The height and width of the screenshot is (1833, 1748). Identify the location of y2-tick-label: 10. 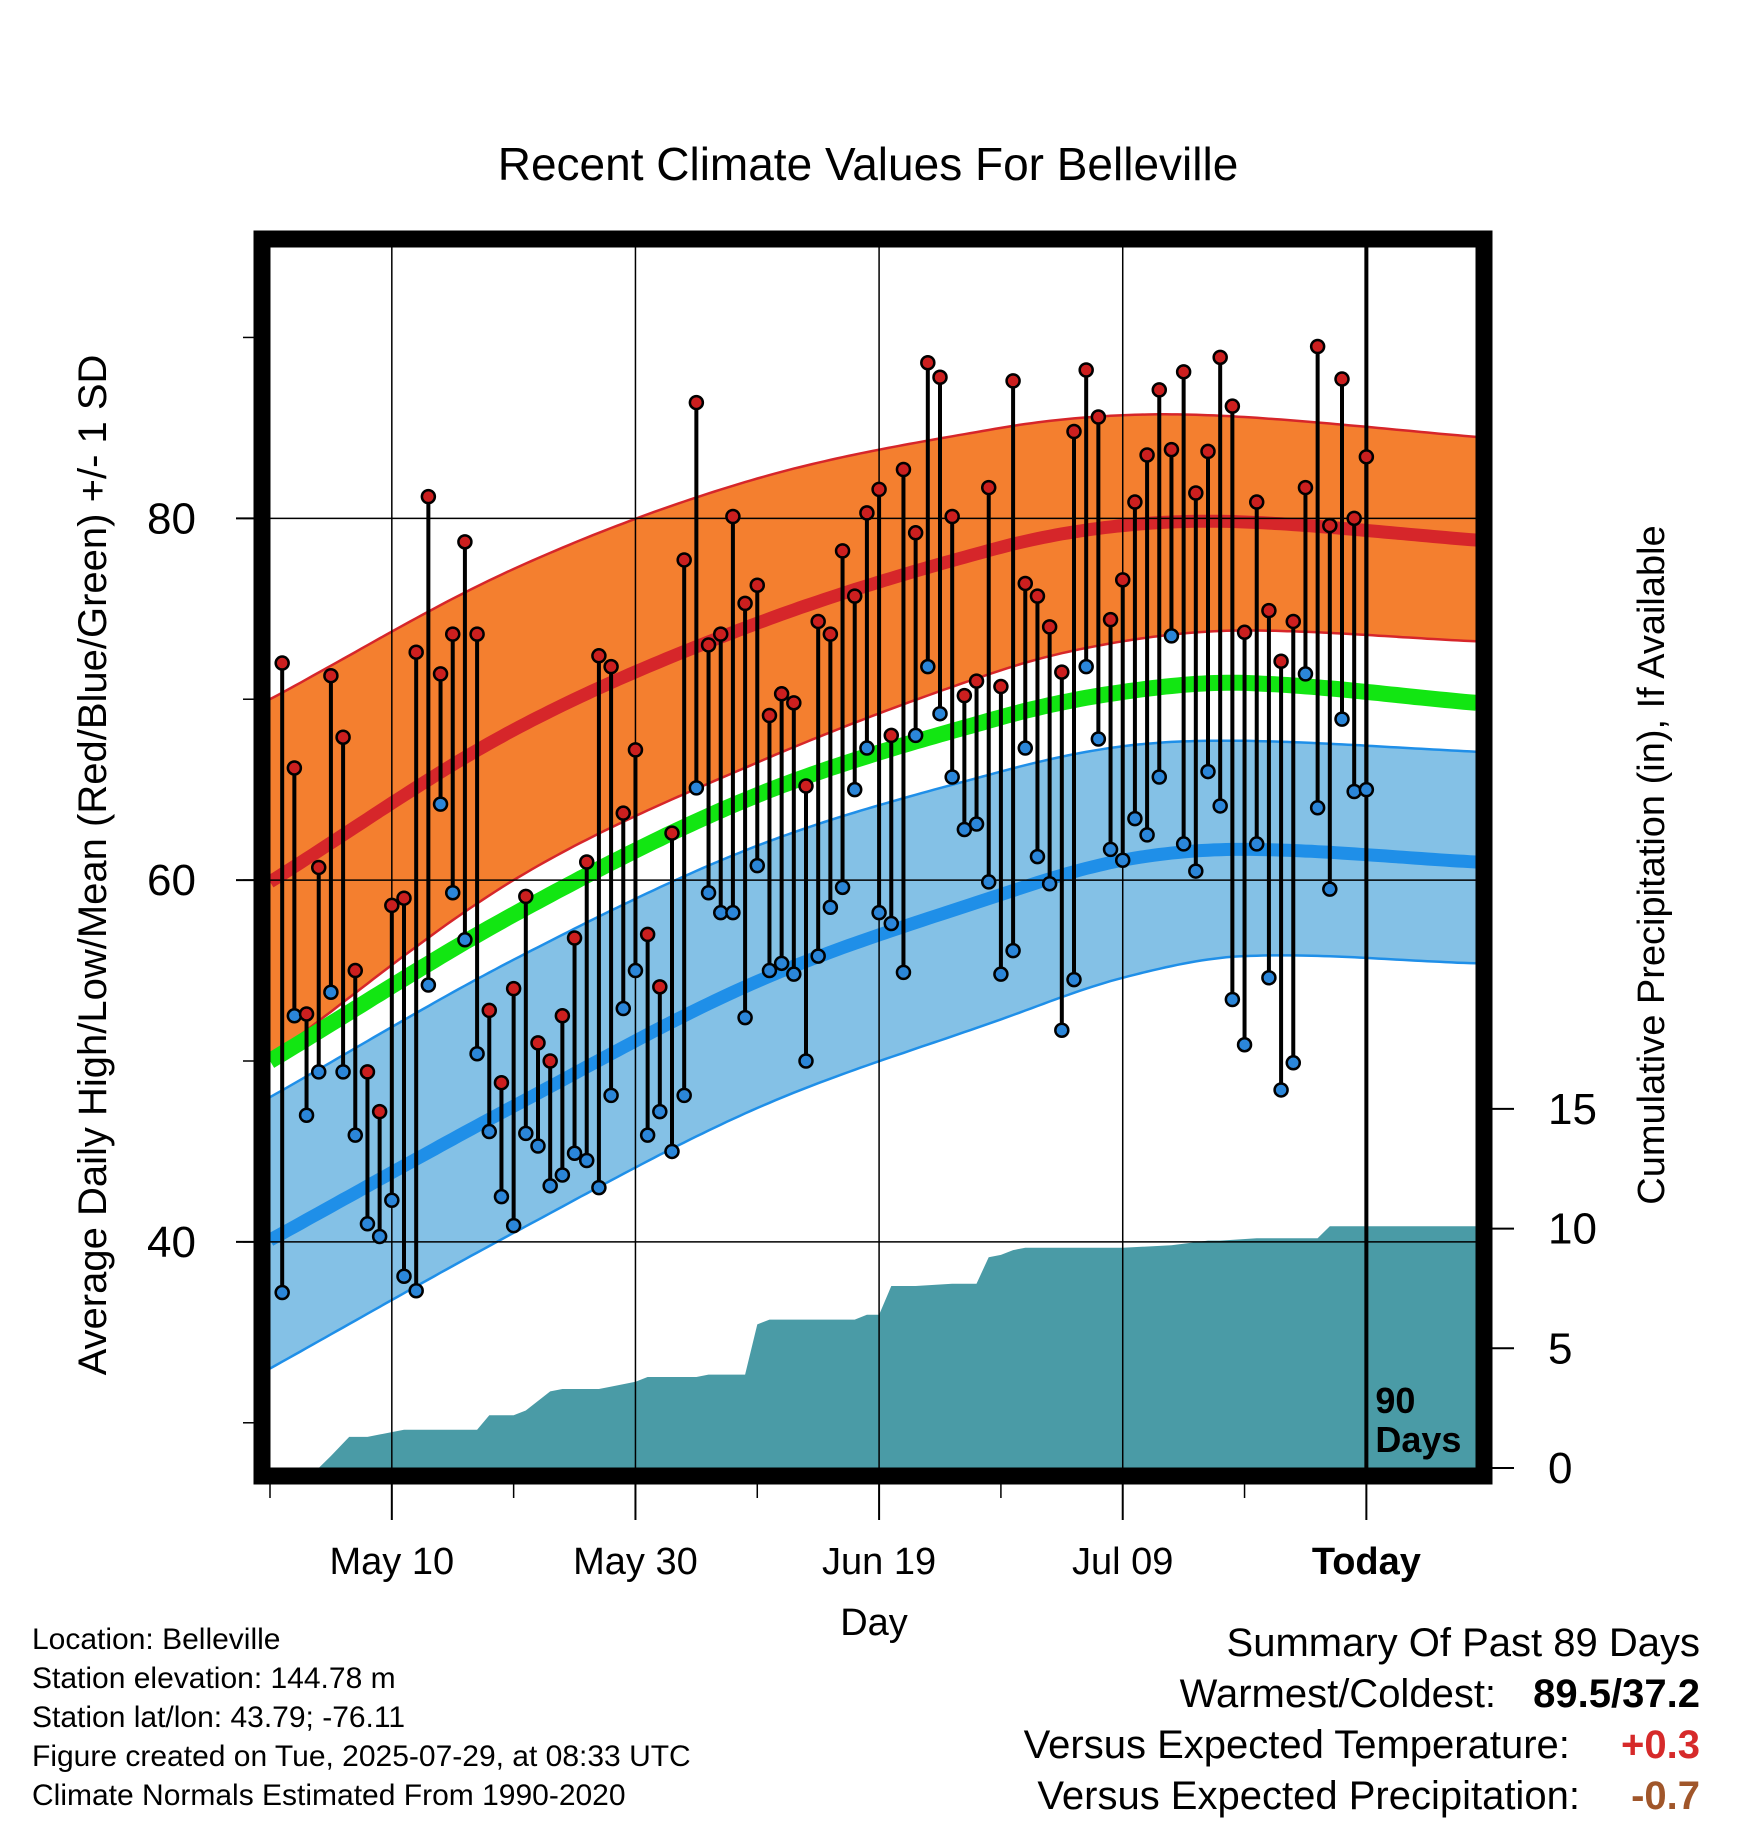
(1572, 1229).